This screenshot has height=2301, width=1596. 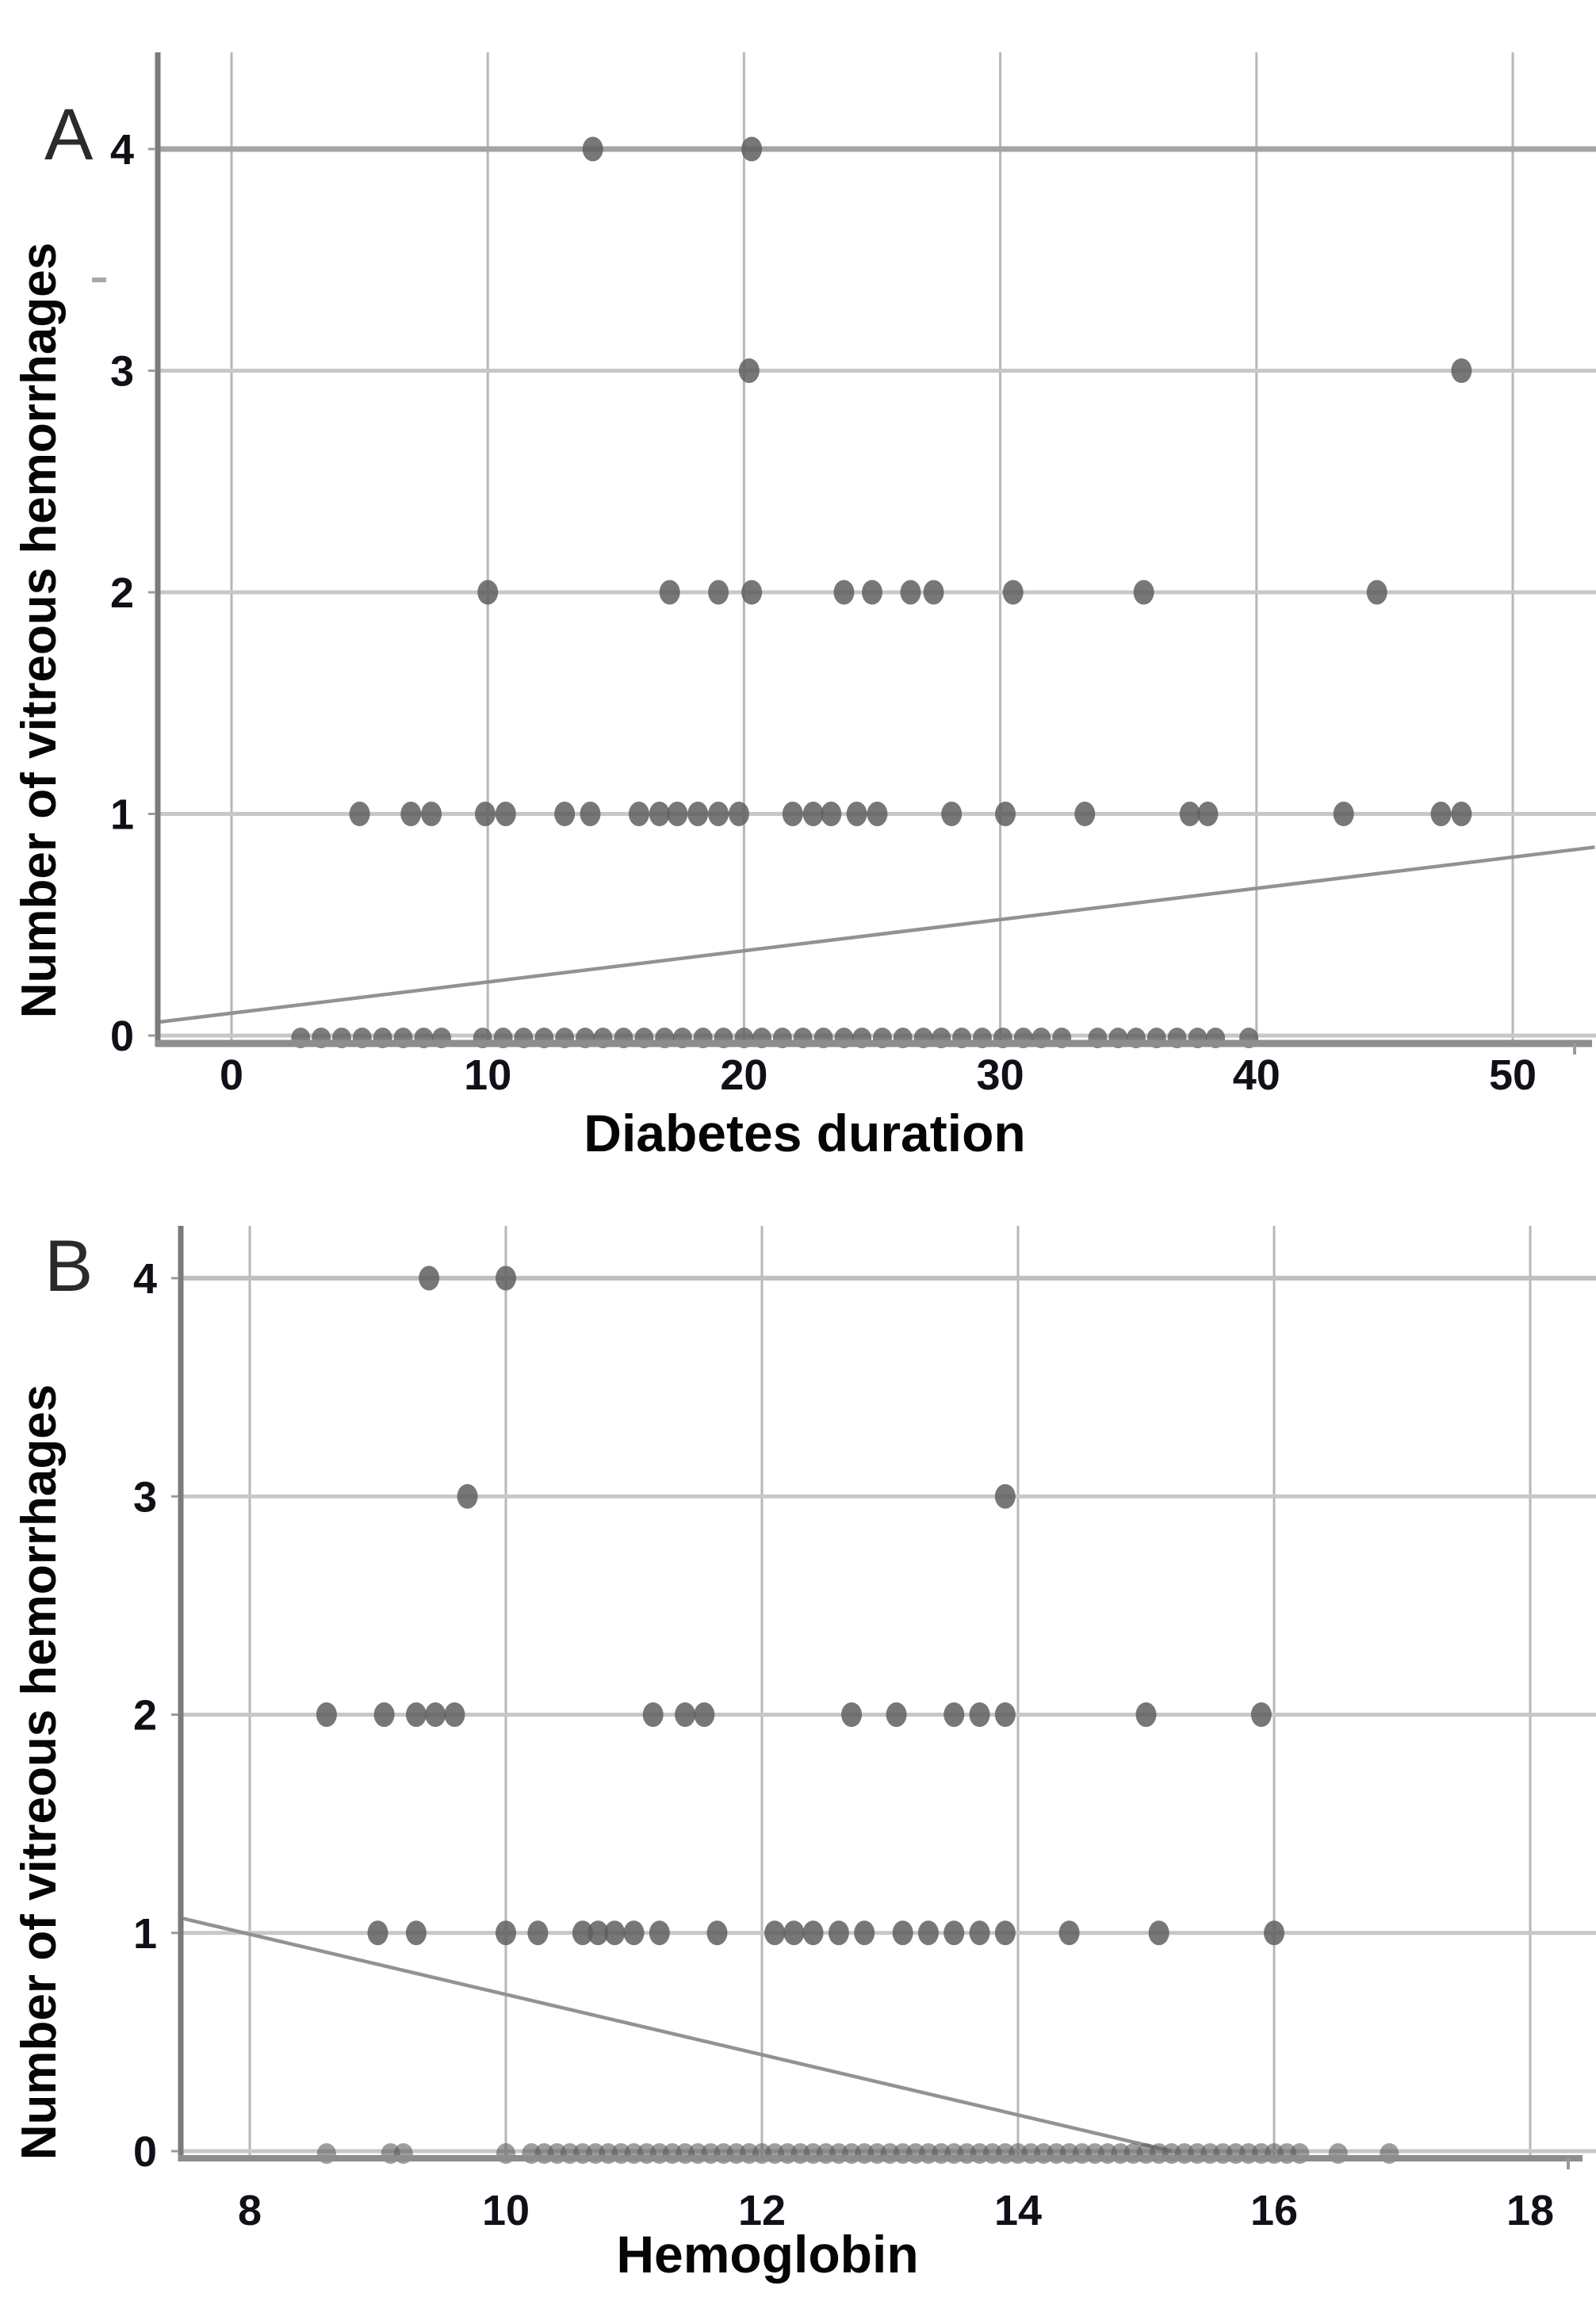 What do you see at coordinates (39, 1772) in the screenshot?
I see `y-axis-title: Number of vitreous hemorrhages` at bounding box center [39, 1772].